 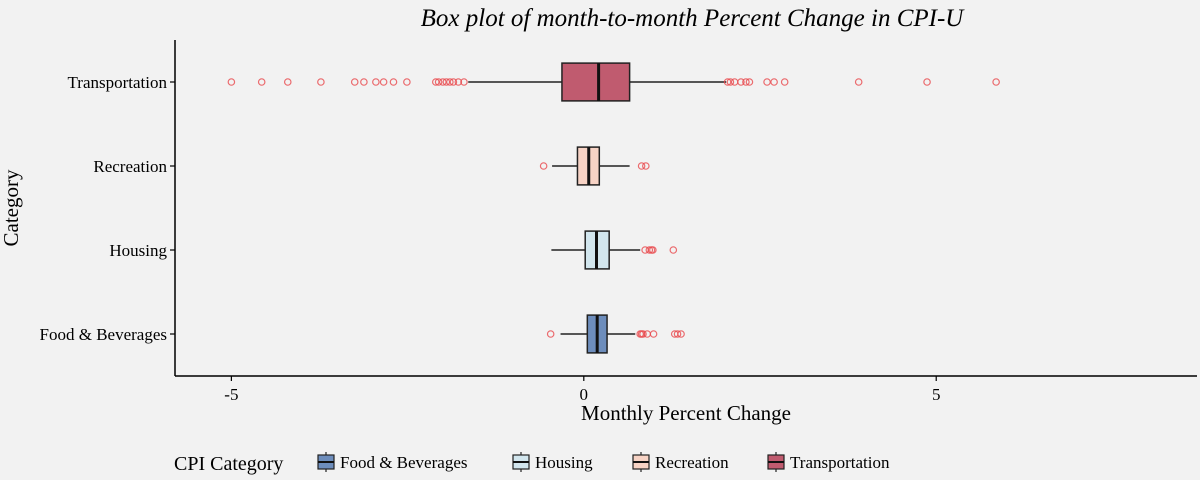 I want to click on legend-label: Housing, so click(x=564, y=462).